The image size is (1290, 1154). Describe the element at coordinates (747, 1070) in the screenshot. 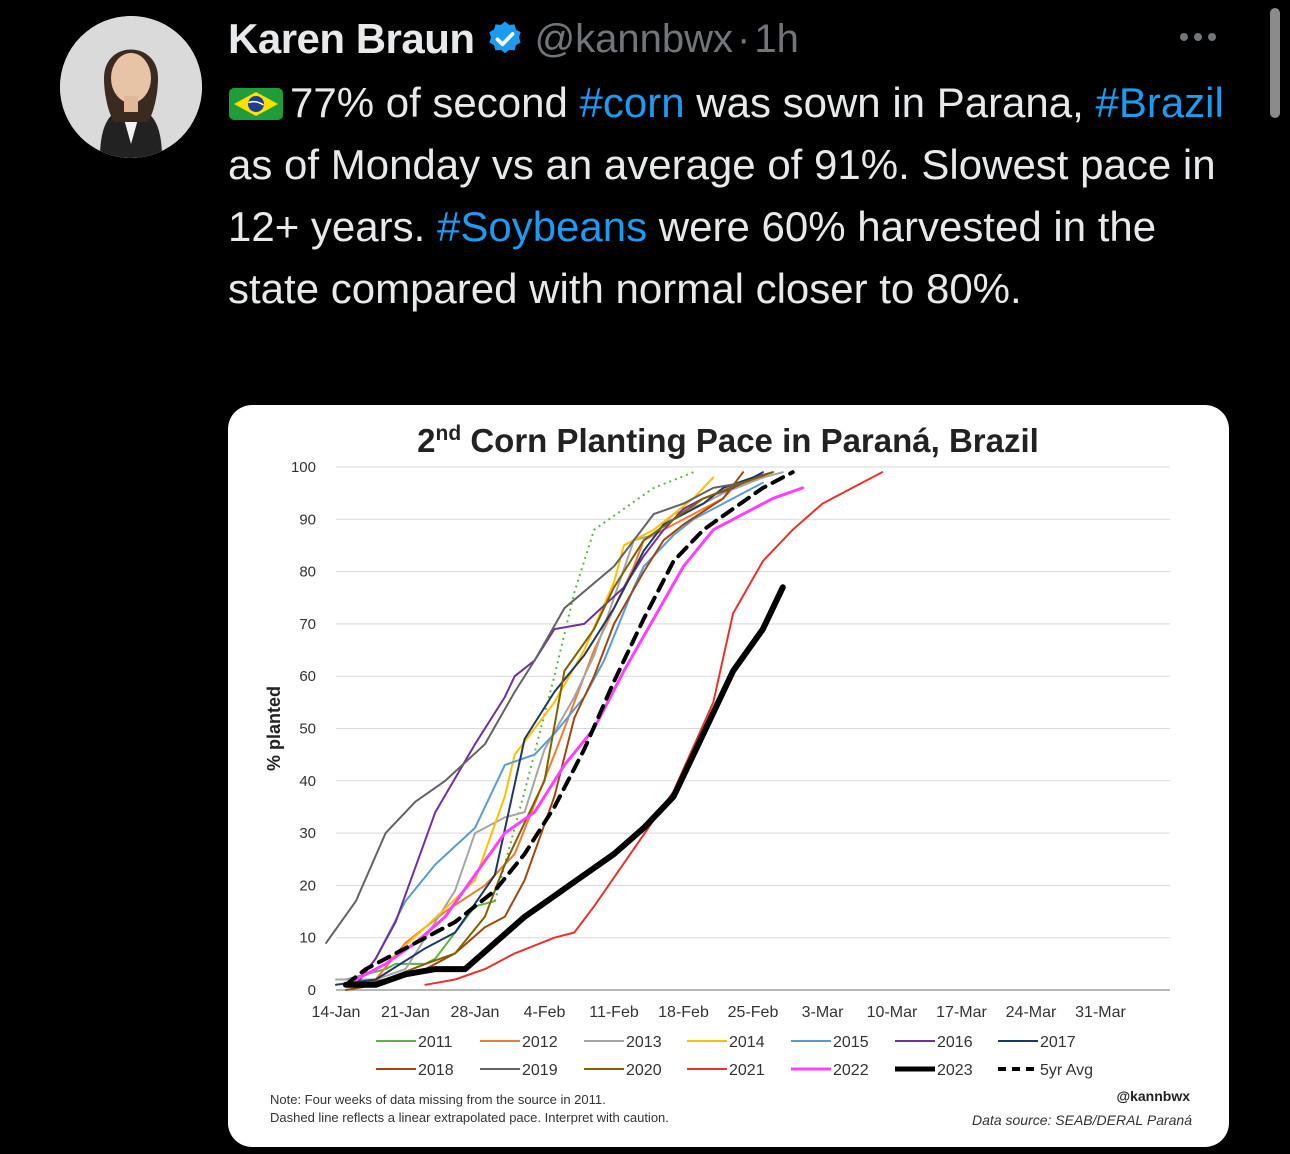

I see `legend-label: 2021` at that location.